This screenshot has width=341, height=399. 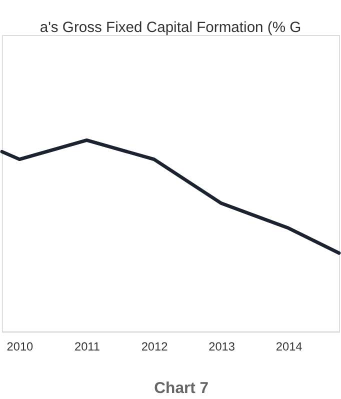 What do you see at coordinates (154, 347) in the screenshot?
I see `x-tick-label: 2012` at bounding box center [154, 347].